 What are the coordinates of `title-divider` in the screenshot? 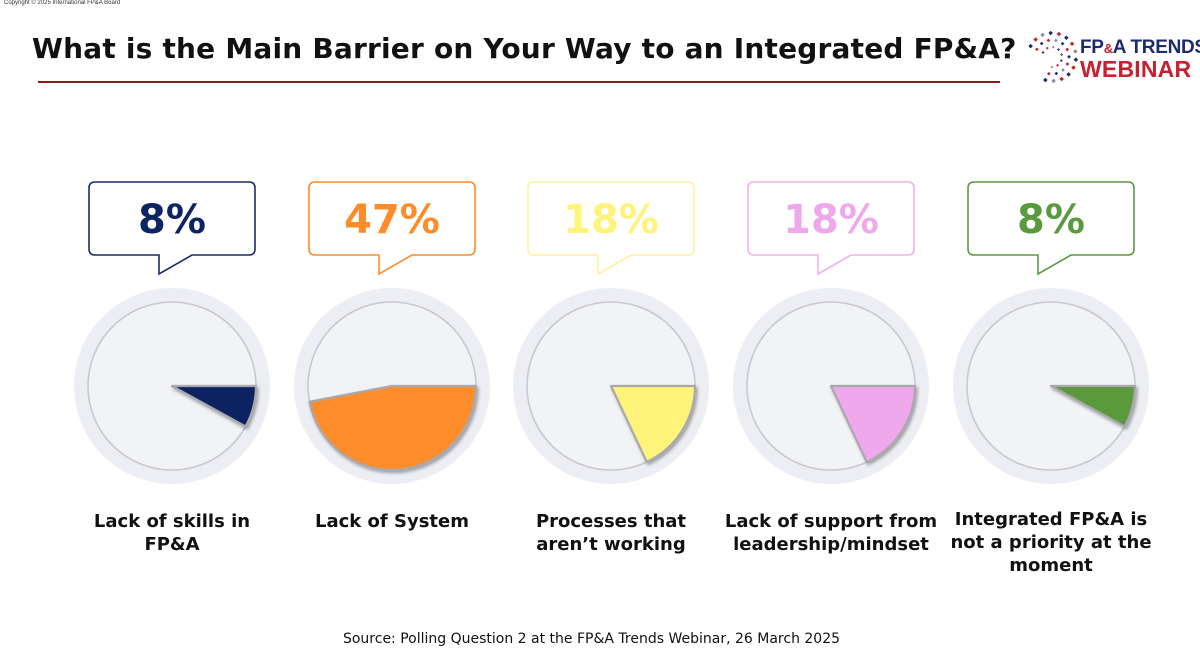 It's located at (519, 82).